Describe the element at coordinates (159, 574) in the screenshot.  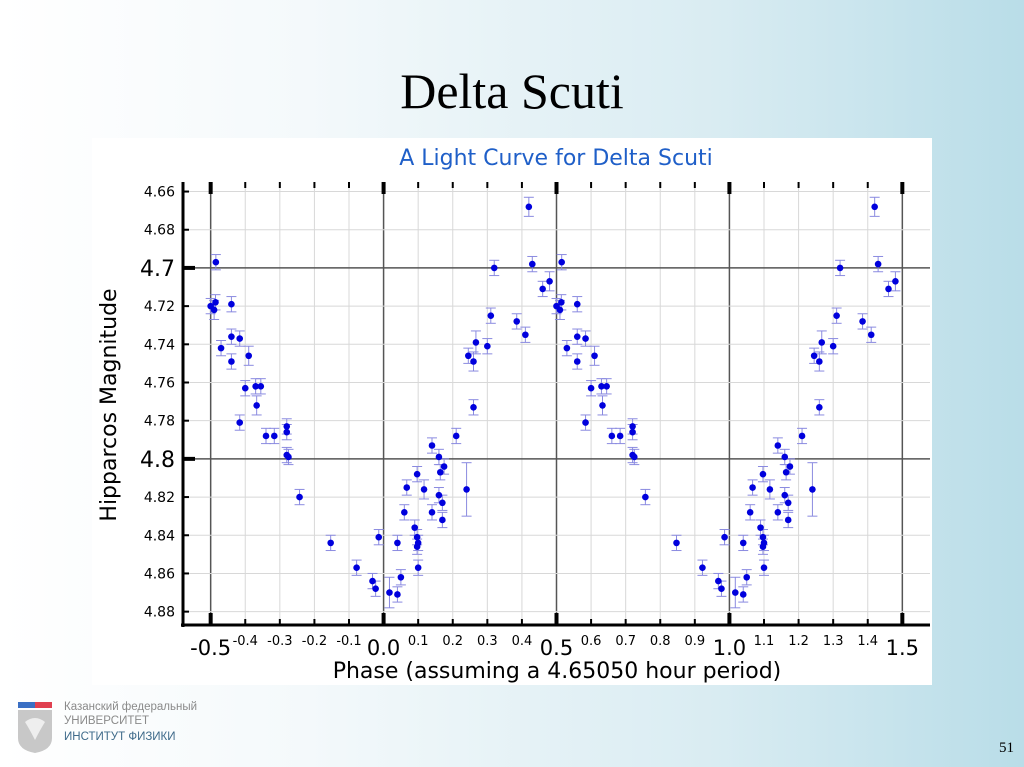
I see `y-tick-label: 4.86` at that location.